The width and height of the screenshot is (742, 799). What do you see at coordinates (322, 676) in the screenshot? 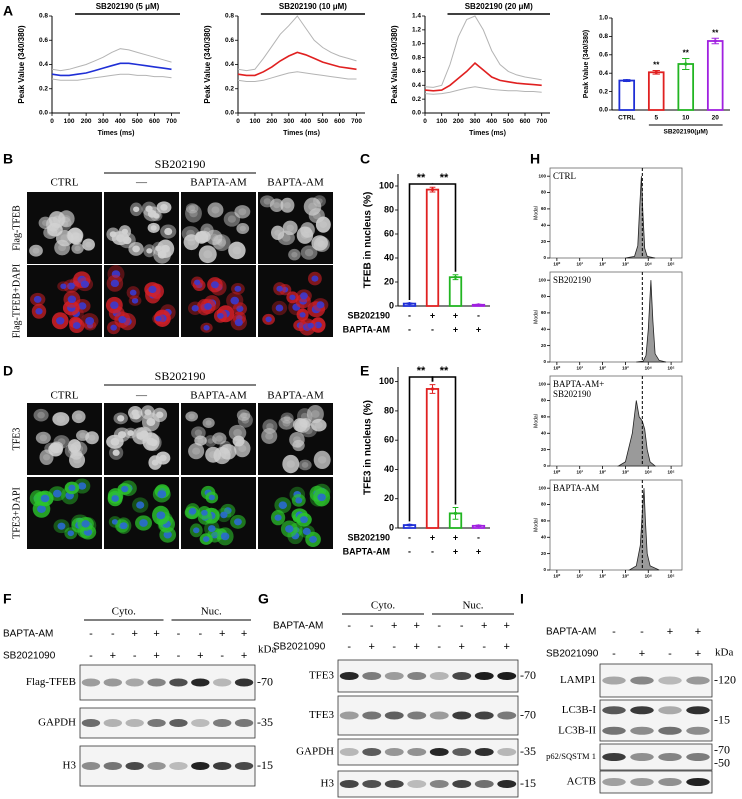
I see `protein-label: TFE3` at bounding box center [322, 676].